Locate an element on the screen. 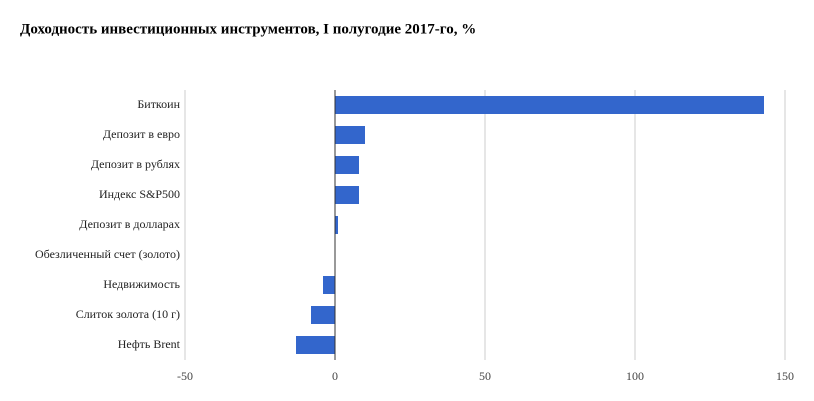 Image resolution: width=814 pixels, height=401 pixels. y-tick-label: Слиток золота (10 г) is located at coordinates (128, 314).